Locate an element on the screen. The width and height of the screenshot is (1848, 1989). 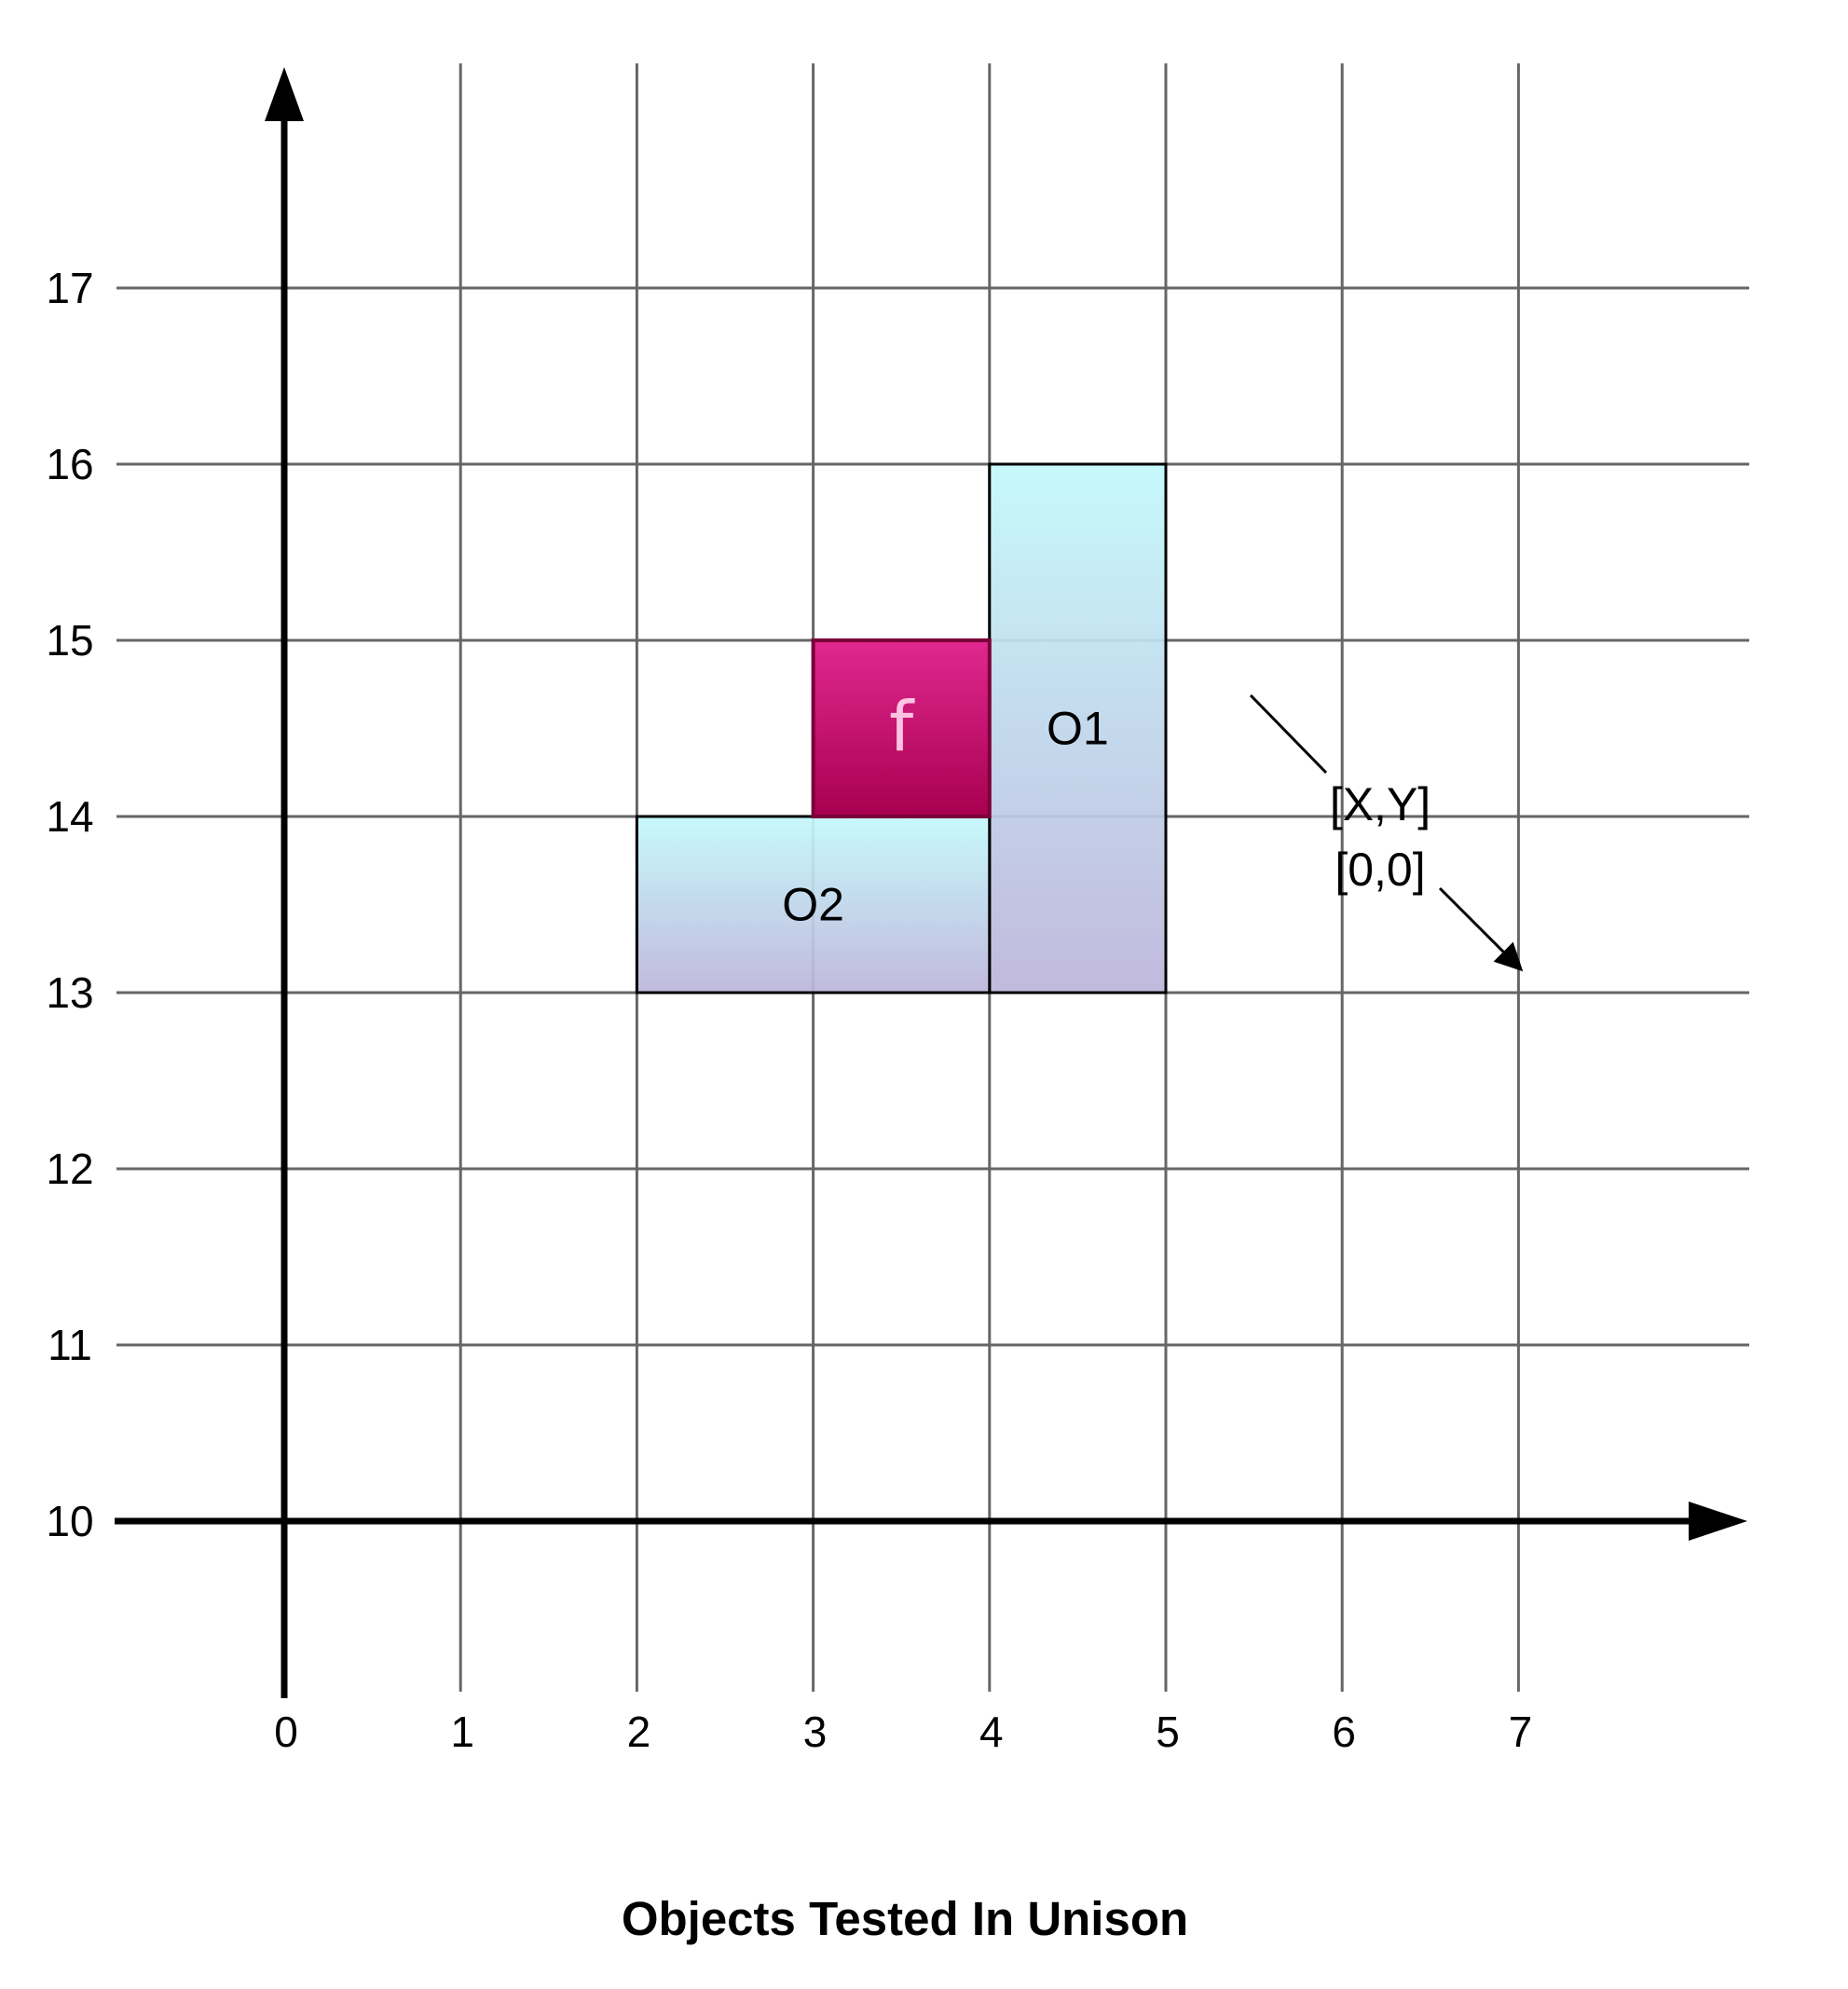
x-tick-label-7: 7 is located at coordinates (1521, 1732).